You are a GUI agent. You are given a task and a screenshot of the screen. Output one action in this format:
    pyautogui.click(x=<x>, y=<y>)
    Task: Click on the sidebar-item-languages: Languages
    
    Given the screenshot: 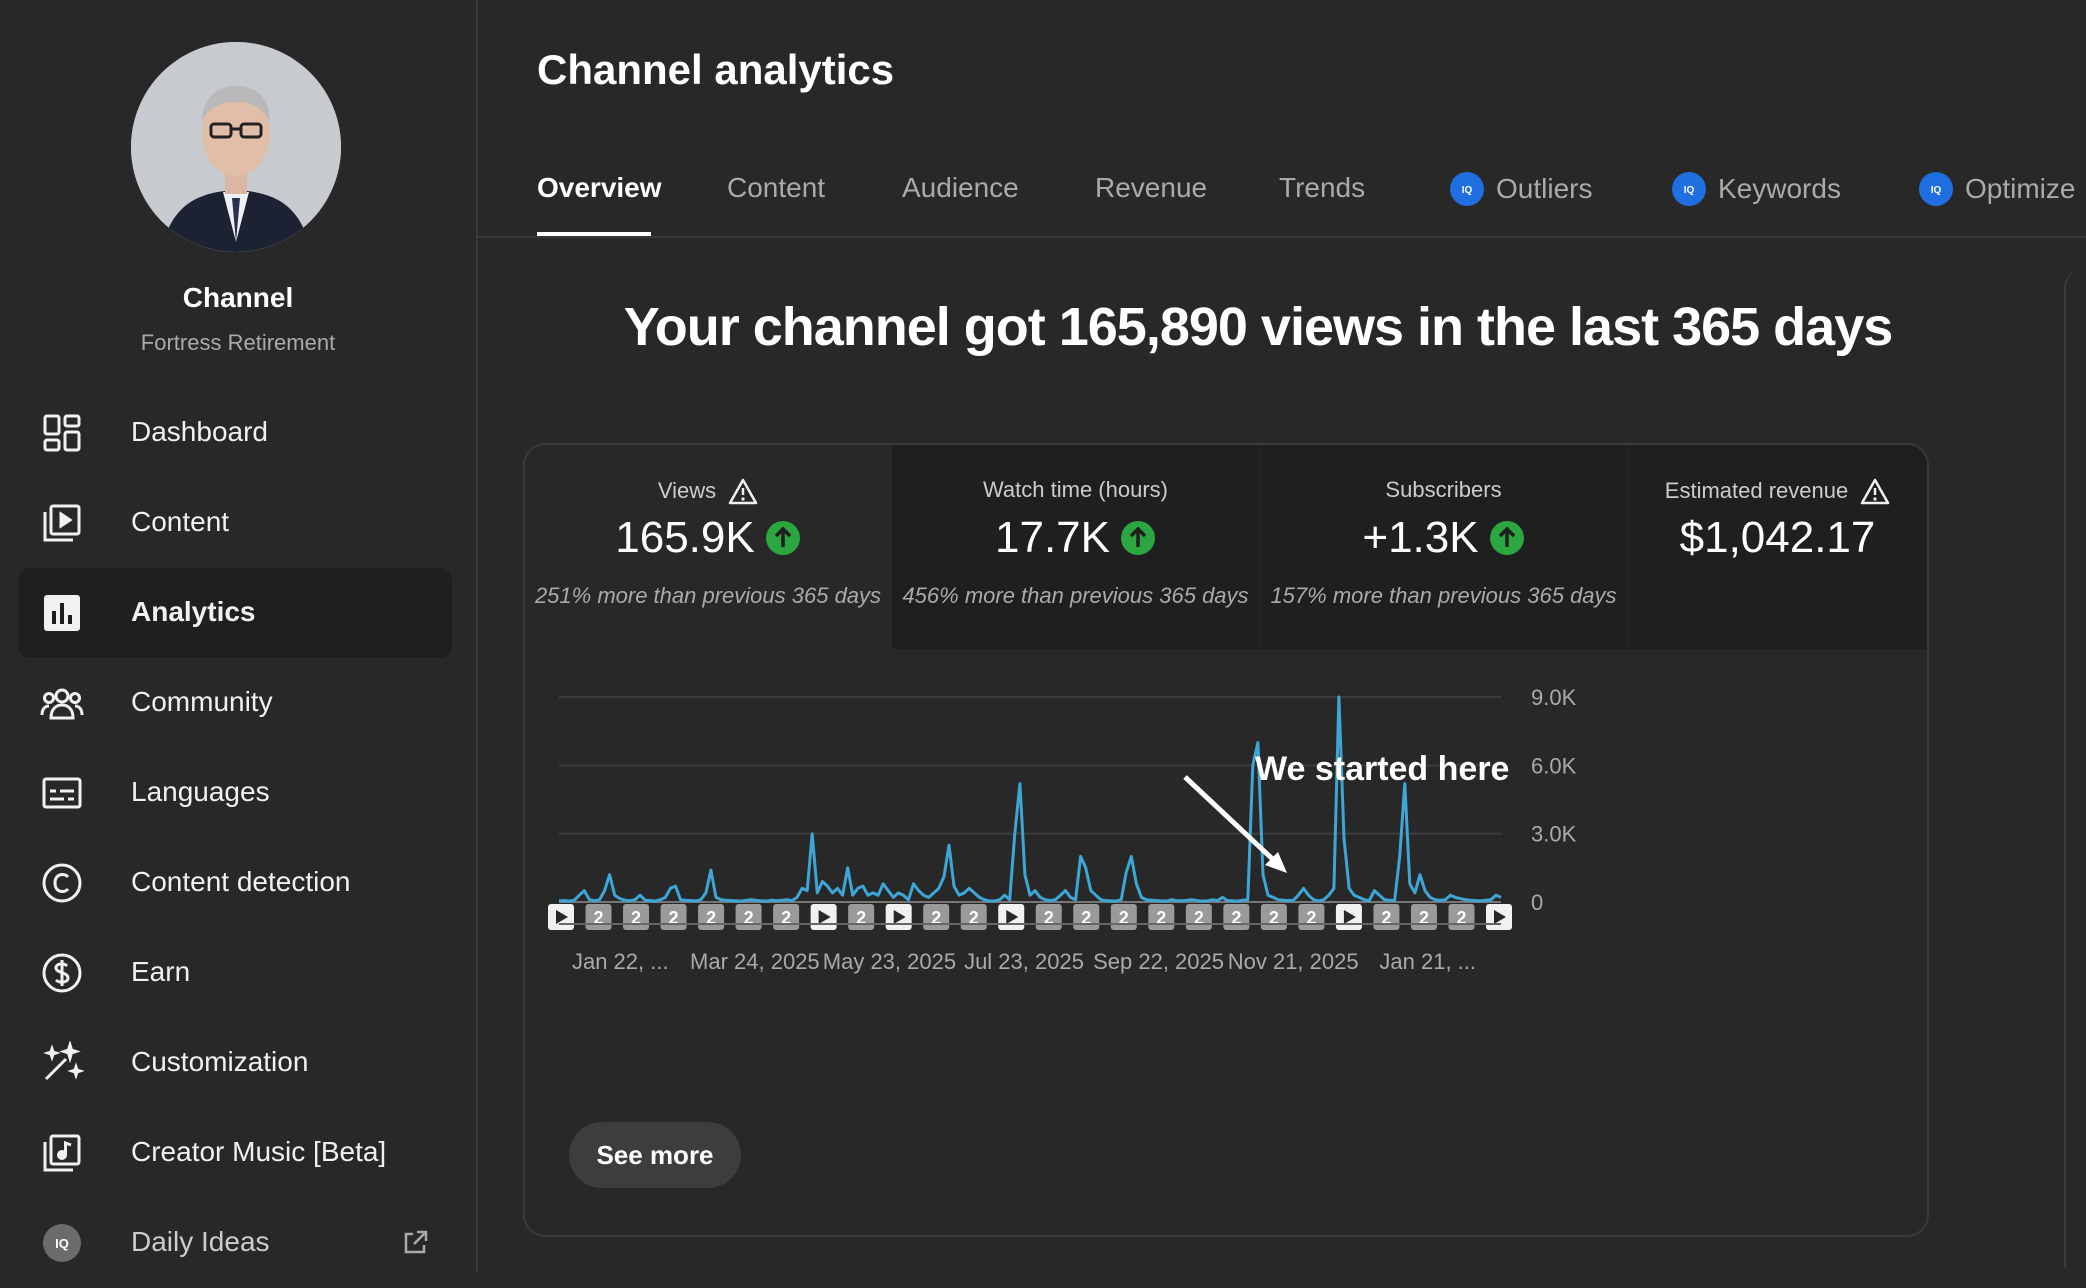 What is the action you would take?
    pyautogui.click(x=235, y=793)
    